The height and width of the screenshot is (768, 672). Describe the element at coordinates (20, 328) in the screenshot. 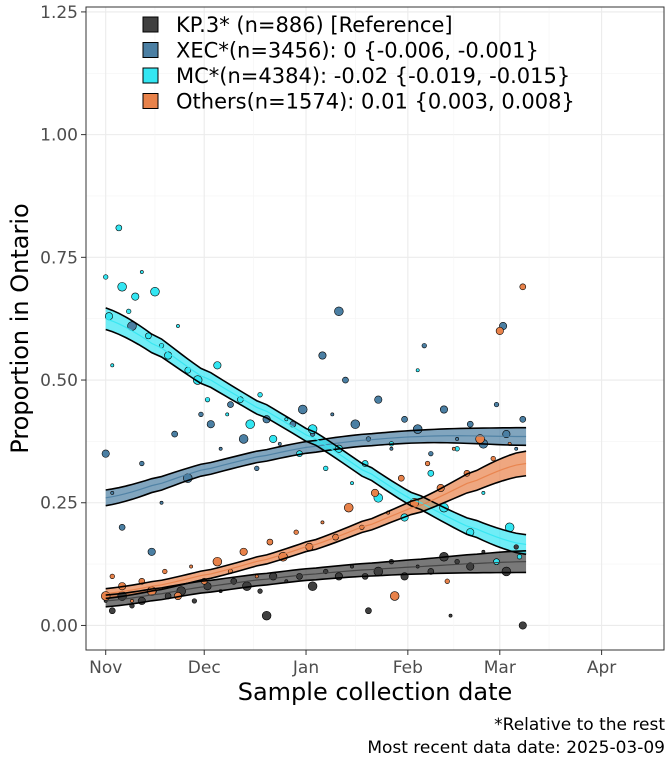

I see `y-axis-title: Proportion in Ontario` at that location.